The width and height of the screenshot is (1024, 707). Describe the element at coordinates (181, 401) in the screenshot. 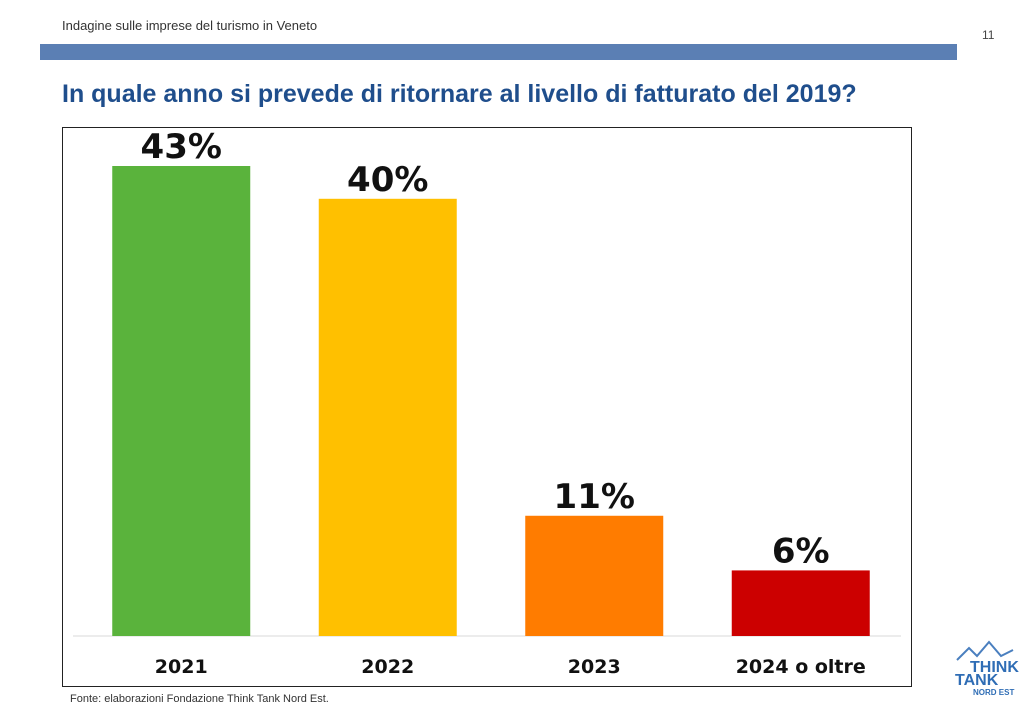

I see `bar-2021` at that location.